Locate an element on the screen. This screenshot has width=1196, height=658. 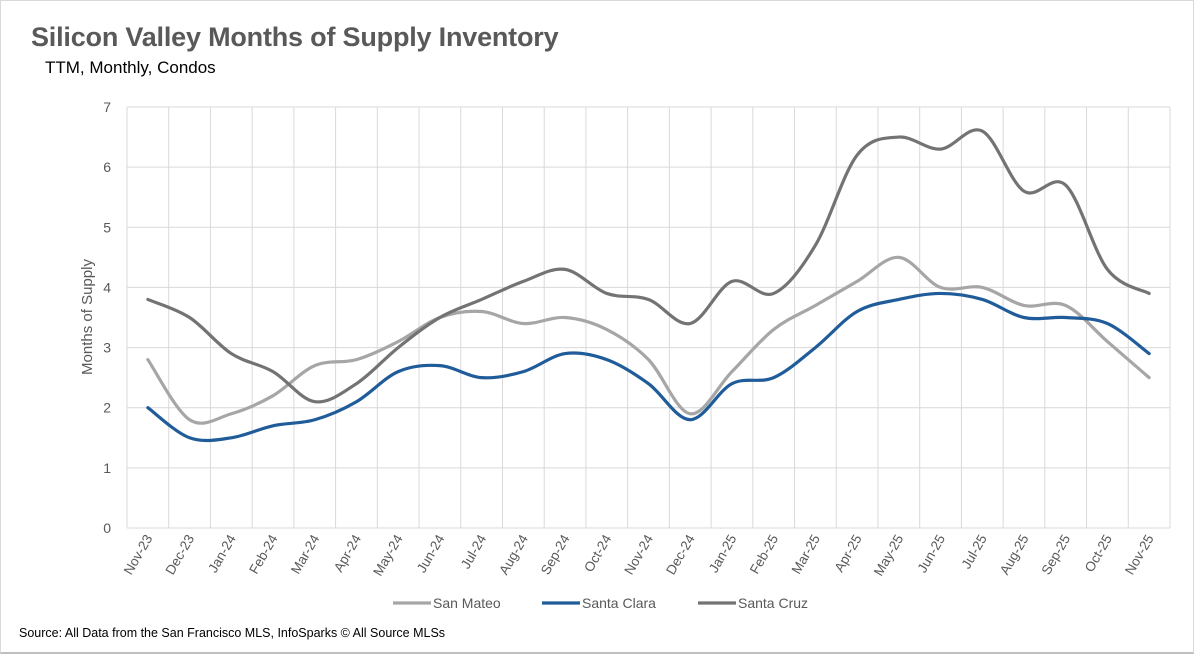
x-tick-label: Mar-25 is located at coordinates (806, 554).